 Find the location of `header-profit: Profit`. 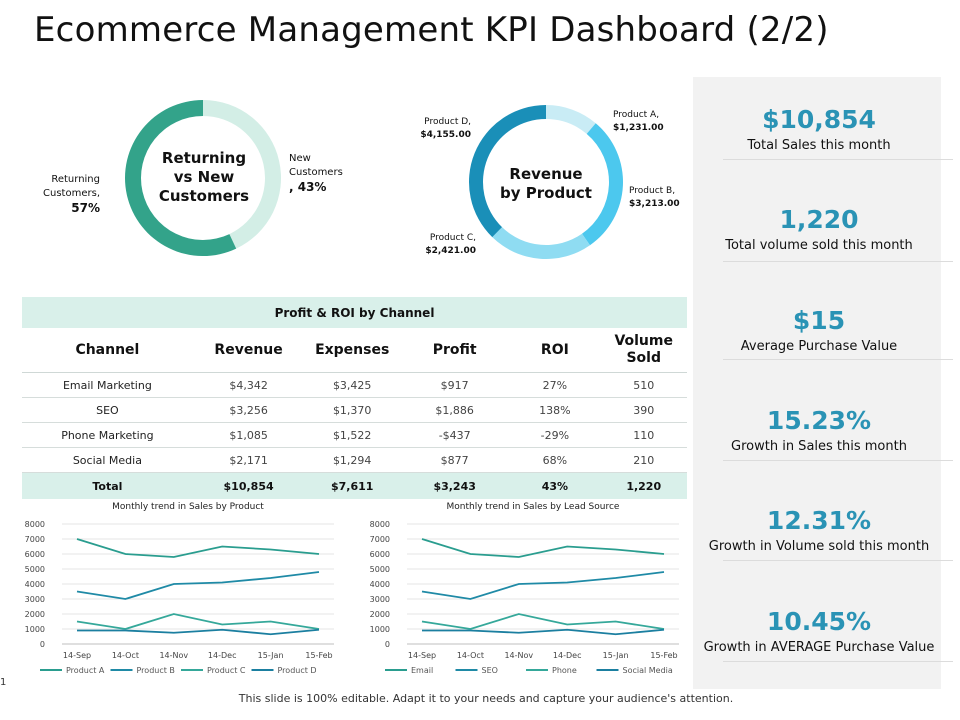

header-profit: Profit is located at coordinates (455, 350).